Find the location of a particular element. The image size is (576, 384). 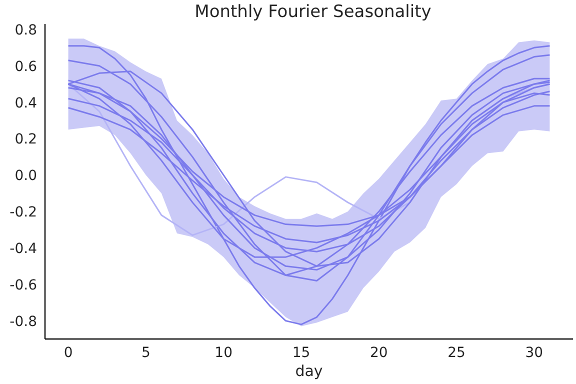

y-tick-label: 0.8 is located at coordinates (25, 30).